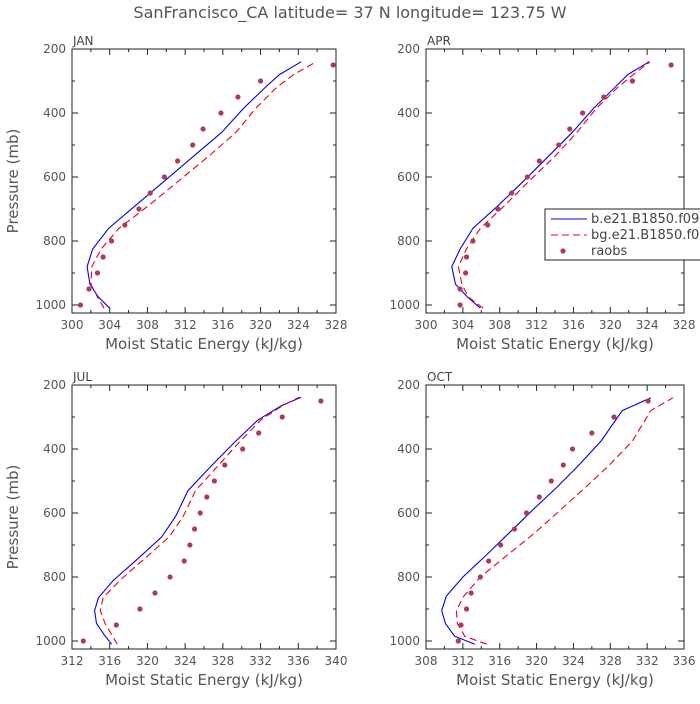 The width and height of the screenshot is (700, 704). What do you see at coordinates (298, 661) in the screenshot?
I see `x-tick-label-jul: 336` at bounding box center [298, 661].